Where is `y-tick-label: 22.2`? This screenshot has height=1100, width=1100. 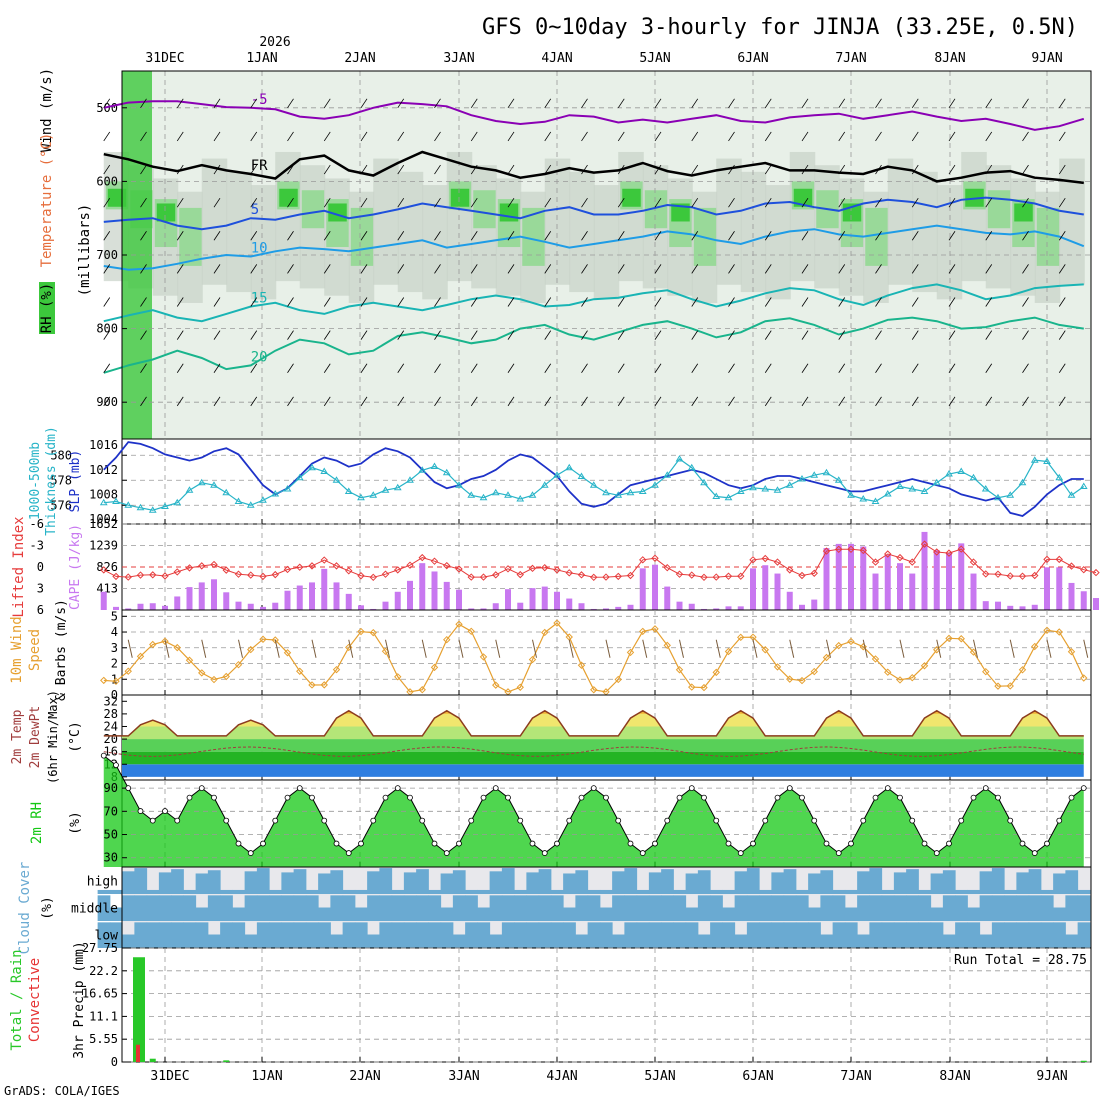 y-tick-label: 22.2 is located at coordinates (103, 971).